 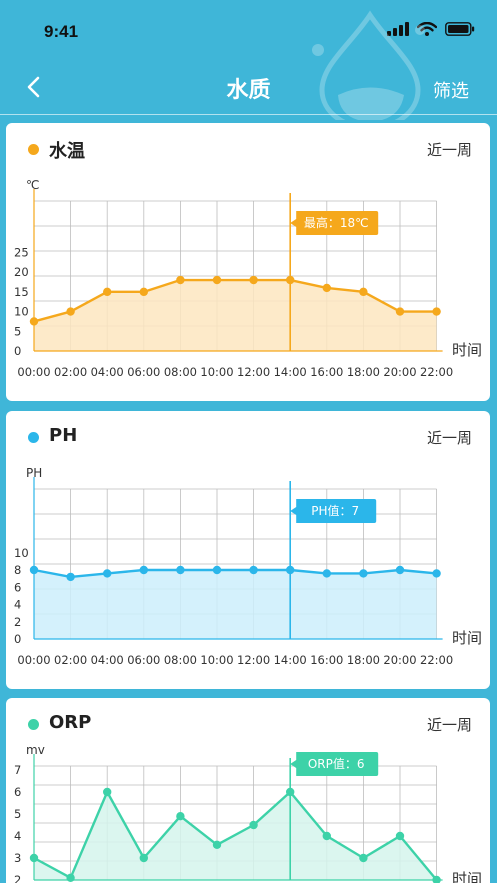 I want to click on tooltip: ORP值：6, so click(x=334, y=764).